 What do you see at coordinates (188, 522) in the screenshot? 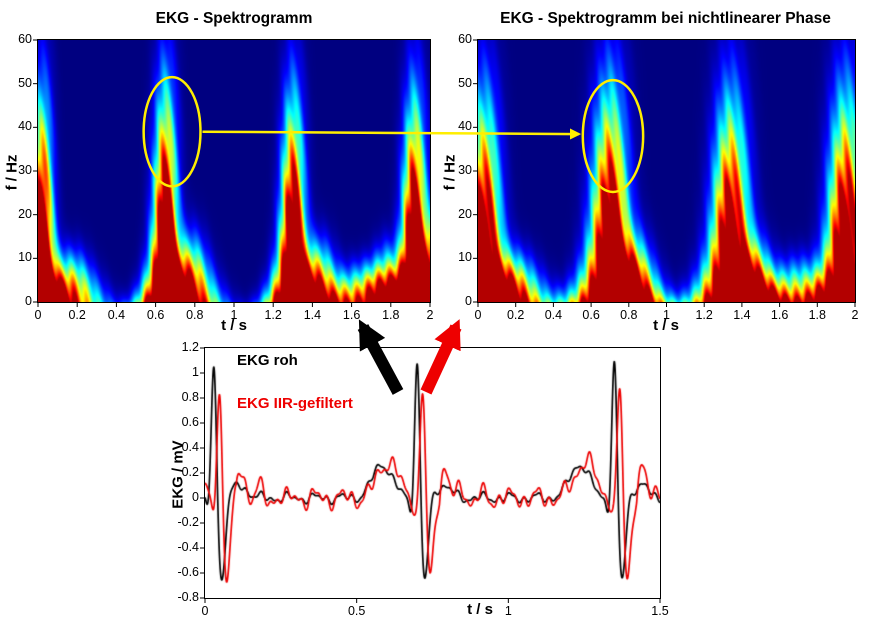
I see `y-tick-label: -0.2` at bounding box center [188, 522].